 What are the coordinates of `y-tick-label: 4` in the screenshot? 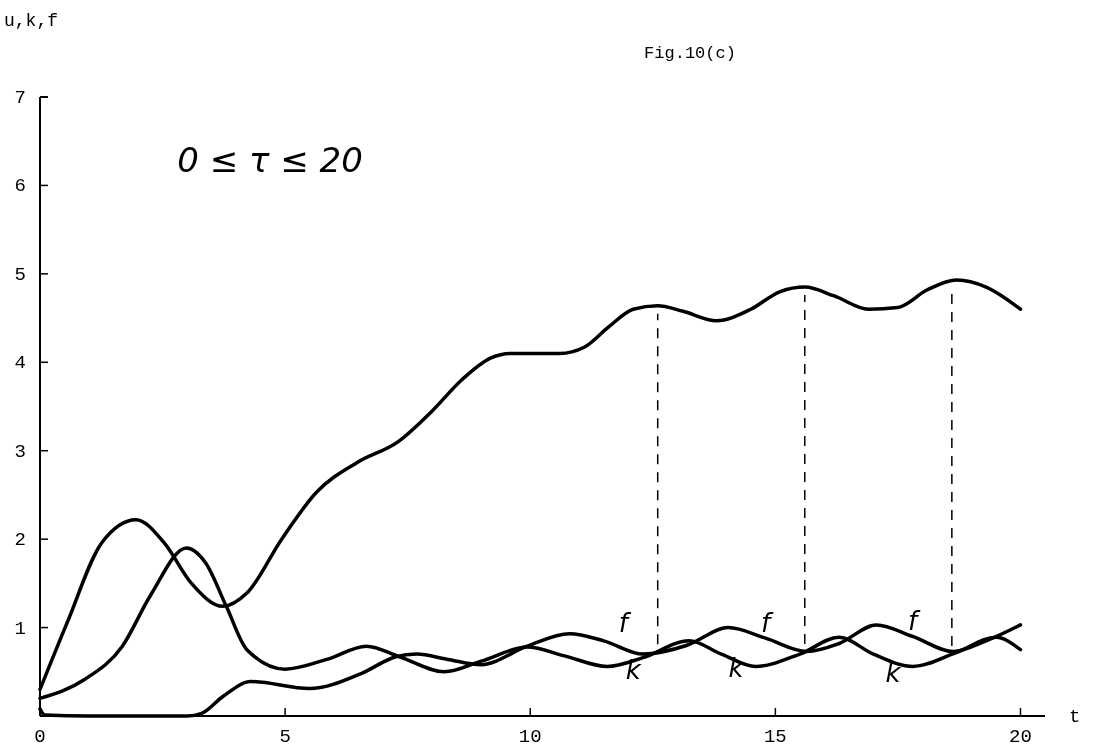 It's located at (20, 363).